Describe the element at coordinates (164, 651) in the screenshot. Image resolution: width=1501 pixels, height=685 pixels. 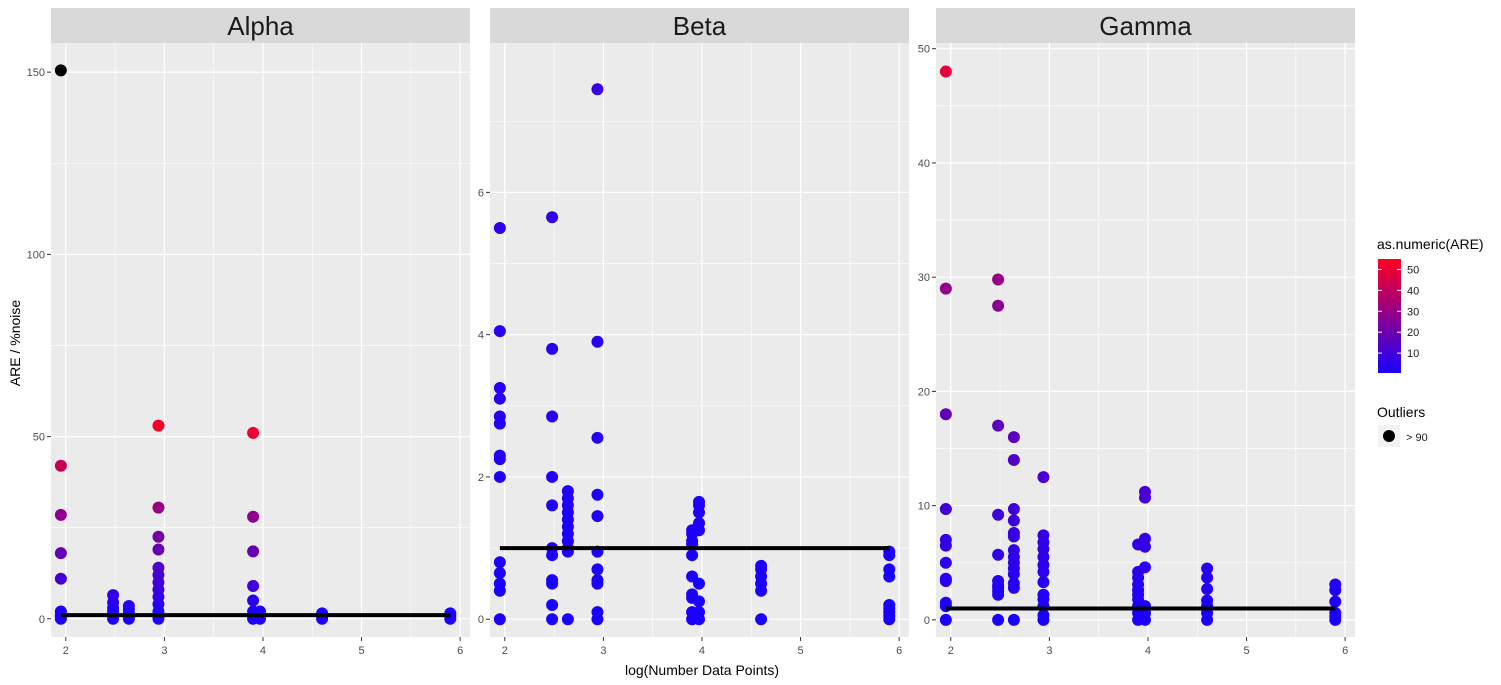
I see `x-tick-label: 3` at that location.